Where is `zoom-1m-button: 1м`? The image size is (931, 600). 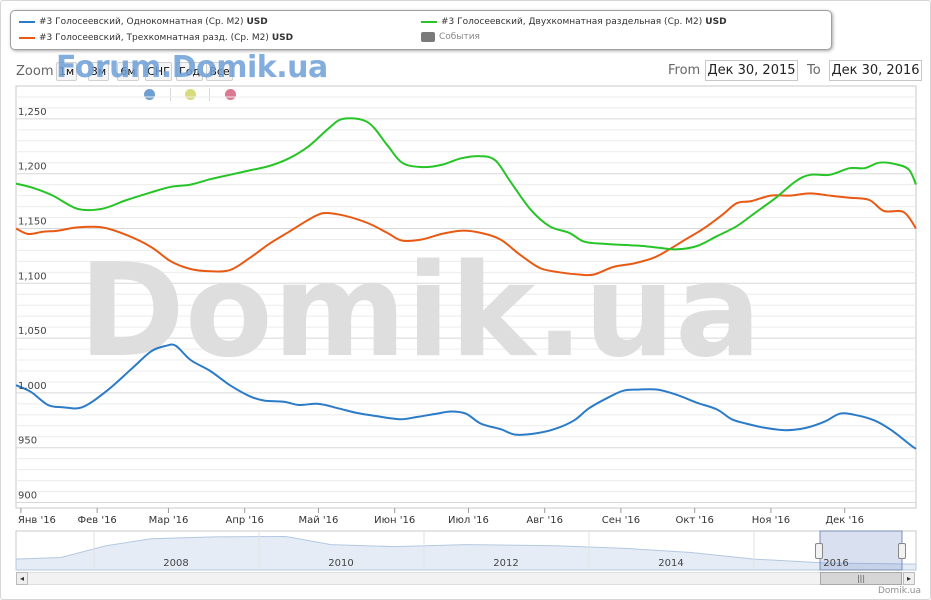
zoom-1m-button: 1м is located at coordinates (66, 71).